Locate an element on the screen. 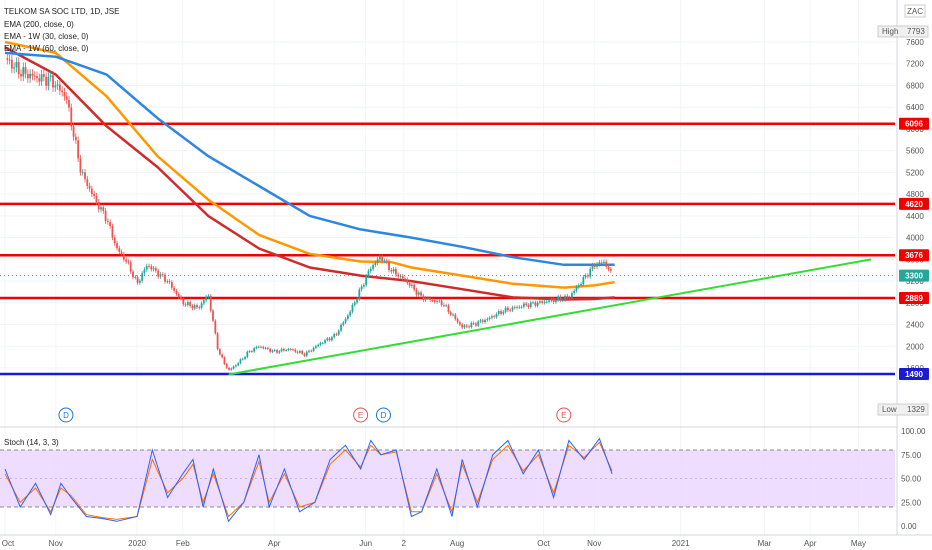 This screenshot has width=932, height=550. currency-box: ZAC is located at coordinates (915, 11).